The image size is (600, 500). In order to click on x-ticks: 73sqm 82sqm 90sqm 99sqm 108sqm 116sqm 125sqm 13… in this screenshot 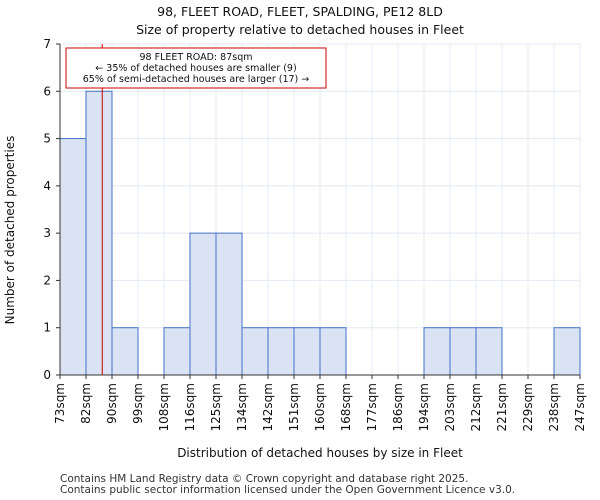, I will do `click(320, 403)`.